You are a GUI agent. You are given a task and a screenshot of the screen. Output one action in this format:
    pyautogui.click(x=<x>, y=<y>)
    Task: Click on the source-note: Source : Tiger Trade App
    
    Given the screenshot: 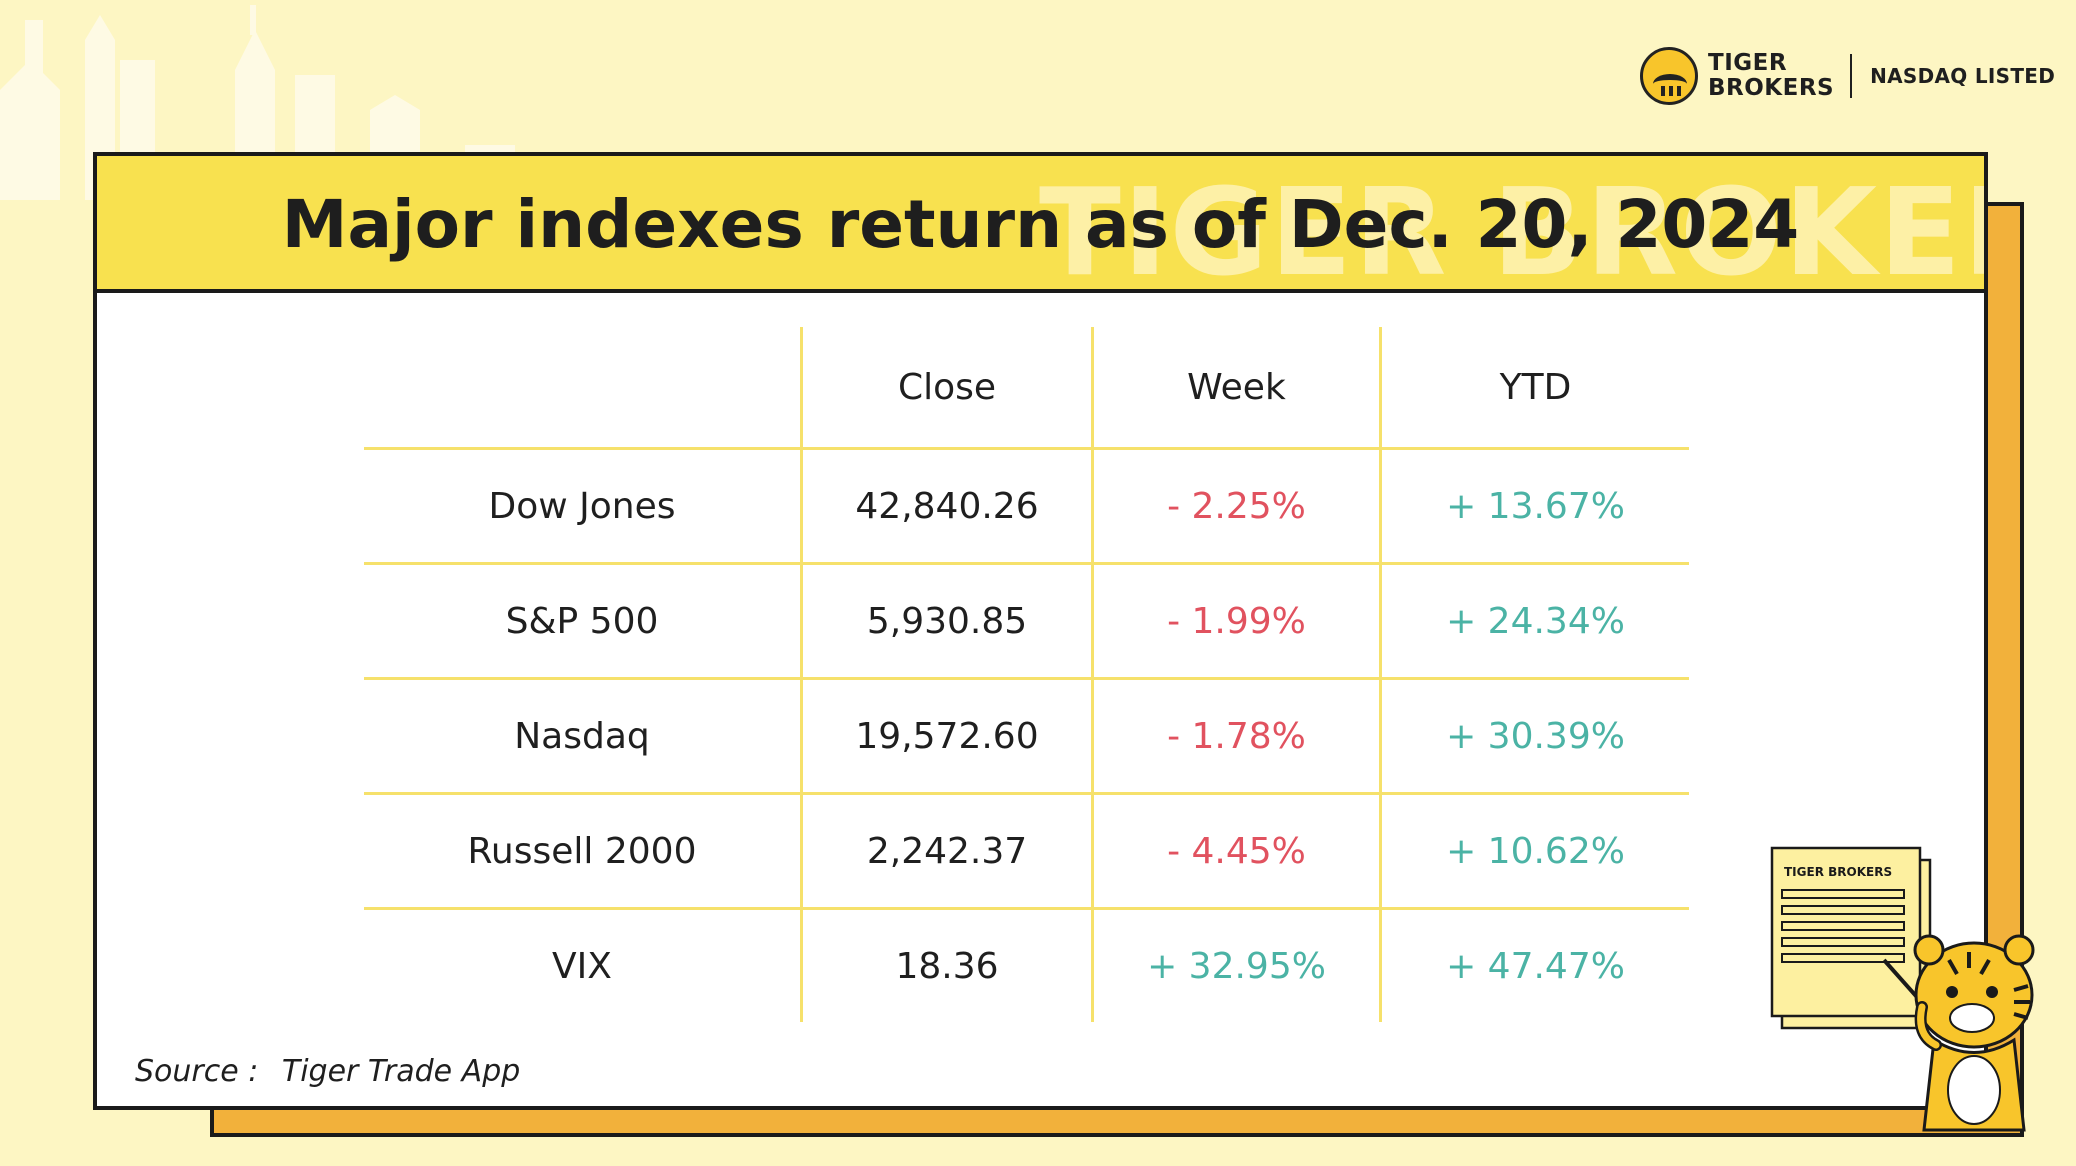 What is the action you would take?
    pyautogui.click(x=327, y=1071)
    